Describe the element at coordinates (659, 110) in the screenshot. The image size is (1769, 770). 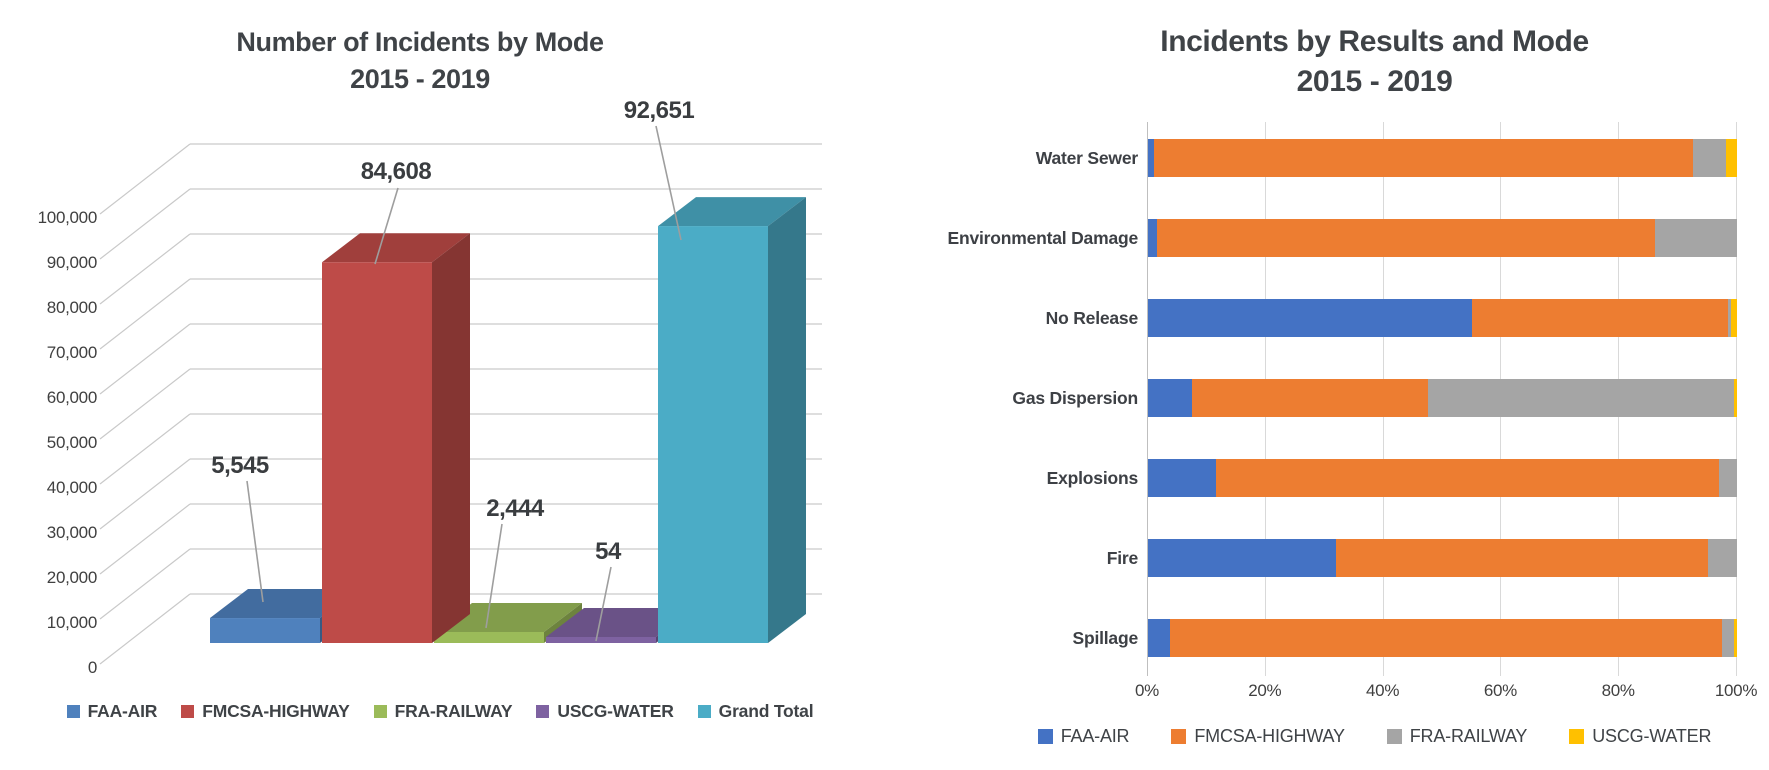
I see `data-label: 92,651` at that location.